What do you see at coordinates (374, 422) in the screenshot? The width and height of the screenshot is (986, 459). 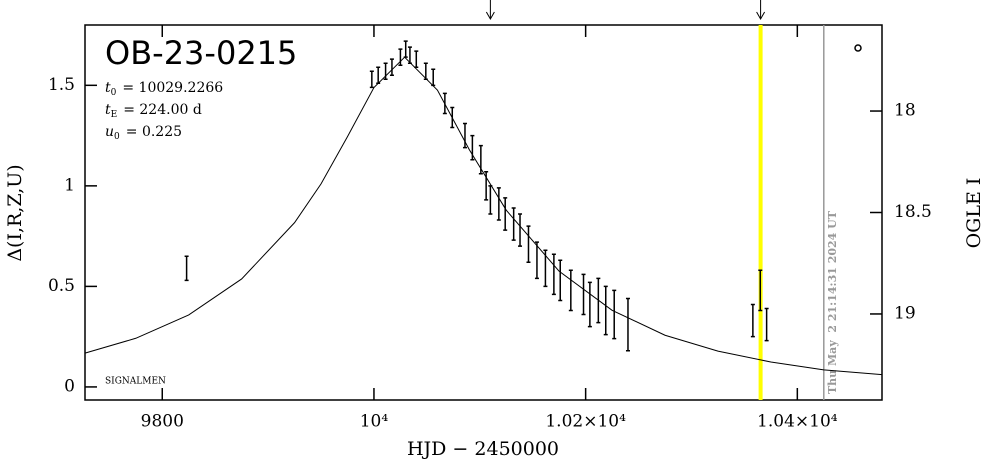 I see `x-tick-label: 10⁴` at bounding box center [374, 422].